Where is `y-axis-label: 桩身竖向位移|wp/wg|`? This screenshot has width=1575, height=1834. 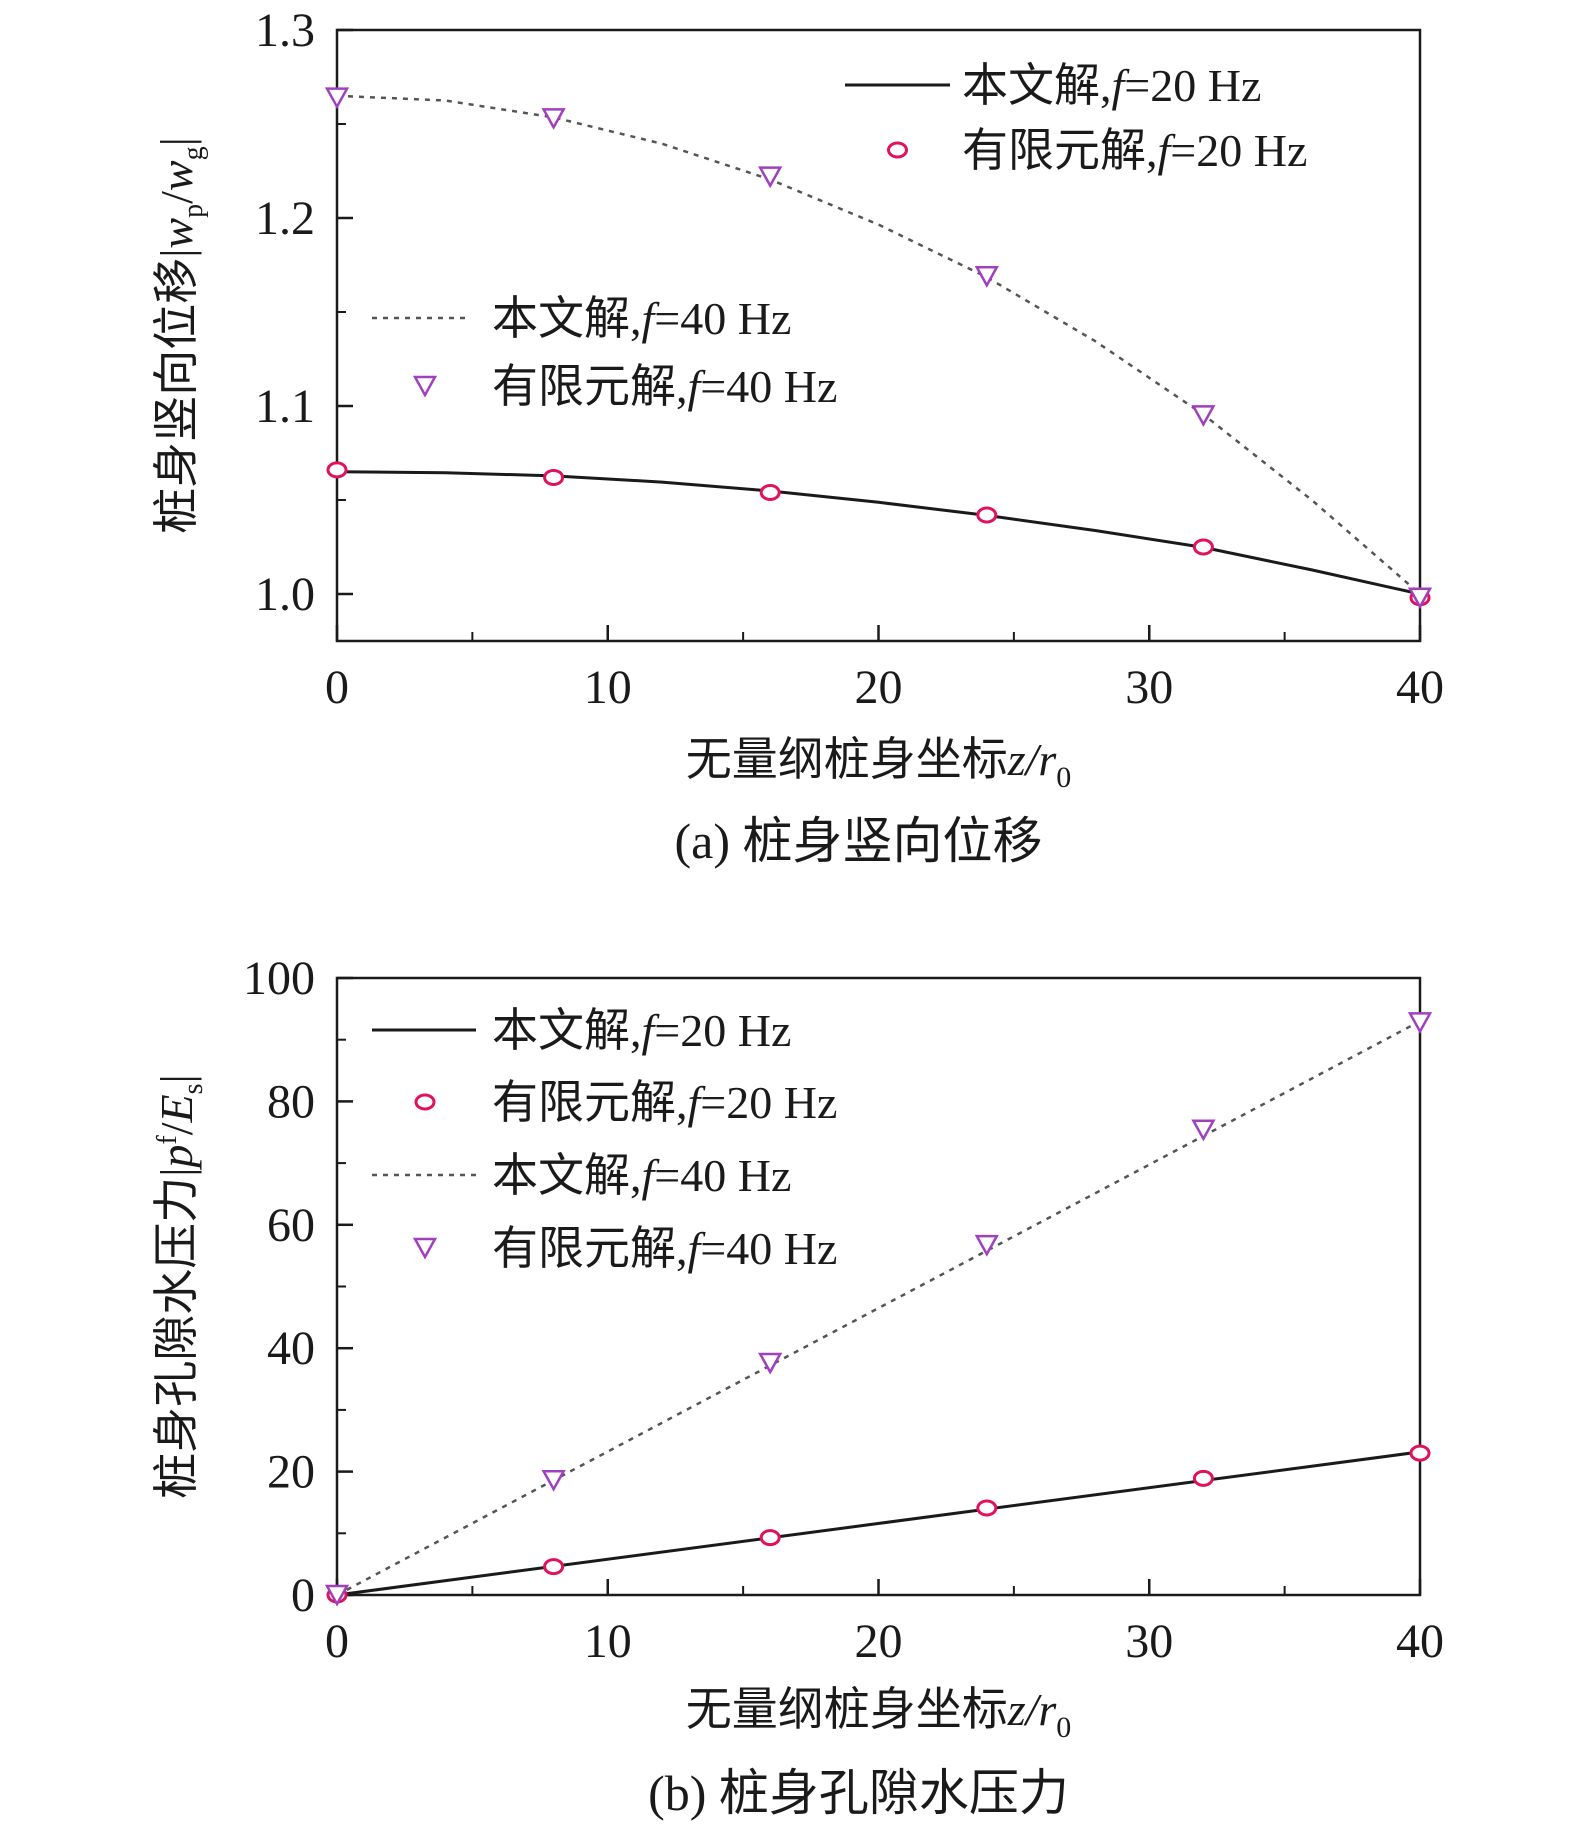 y-axis-label: 桩身竖向位移|wp/wg| is located at coordinates (180, 335).